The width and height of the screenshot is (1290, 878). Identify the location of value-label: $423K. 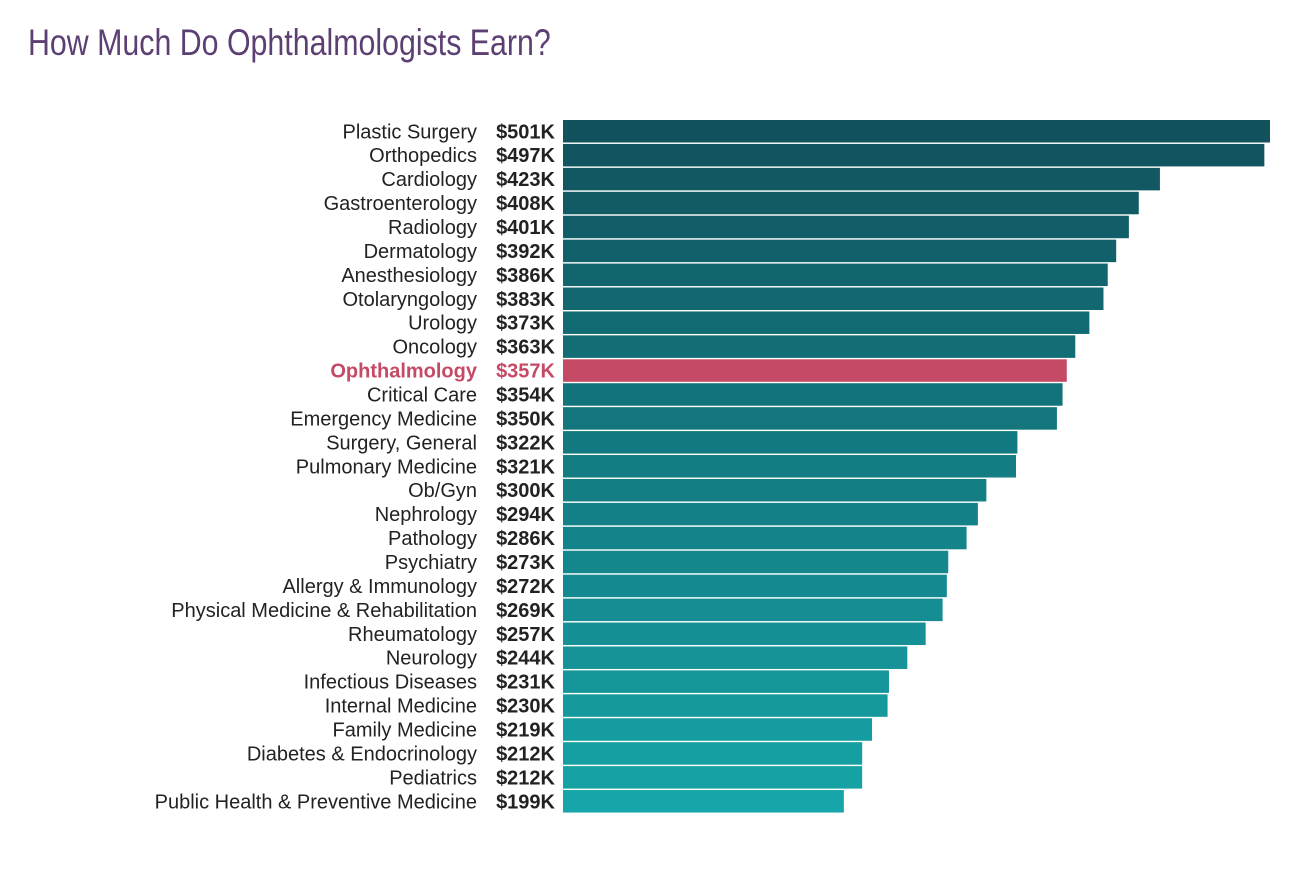
(525, 180).